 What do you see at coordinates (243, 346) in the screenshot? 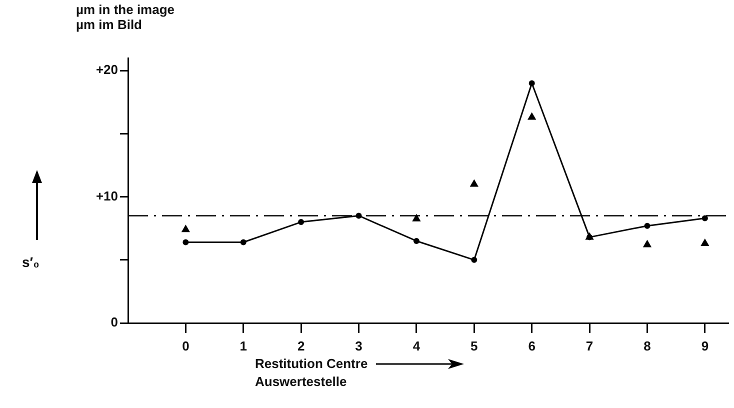
I see `x-tick-label: 1` at bounding box center [243, 346].